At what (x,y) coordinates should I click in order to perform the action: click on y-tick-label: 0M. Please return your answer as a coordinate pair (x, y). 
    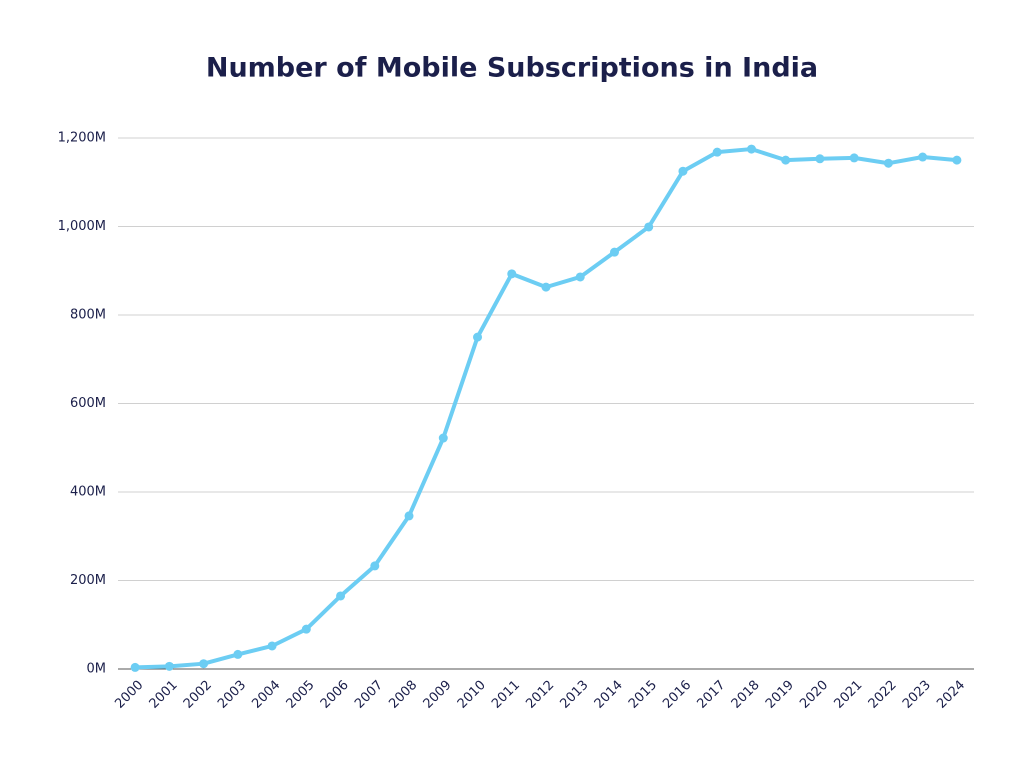
    Looking at the image, I should click on (97, 669).